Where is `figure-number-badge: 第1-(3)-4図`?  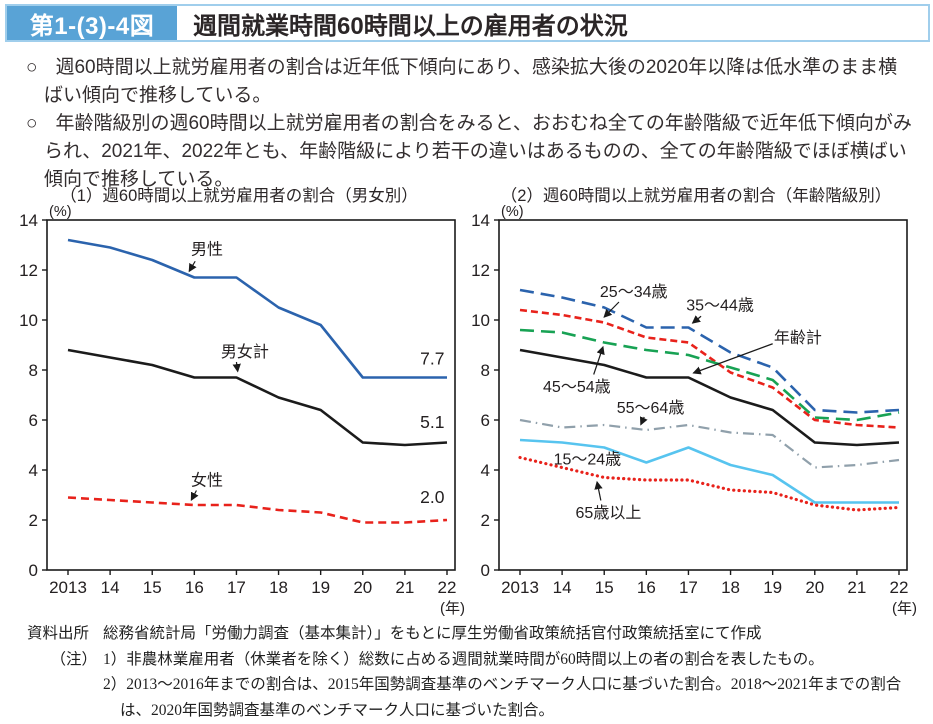 figure-number-badge: 第1-(3)-4図 is located at coordinates (92, 23).